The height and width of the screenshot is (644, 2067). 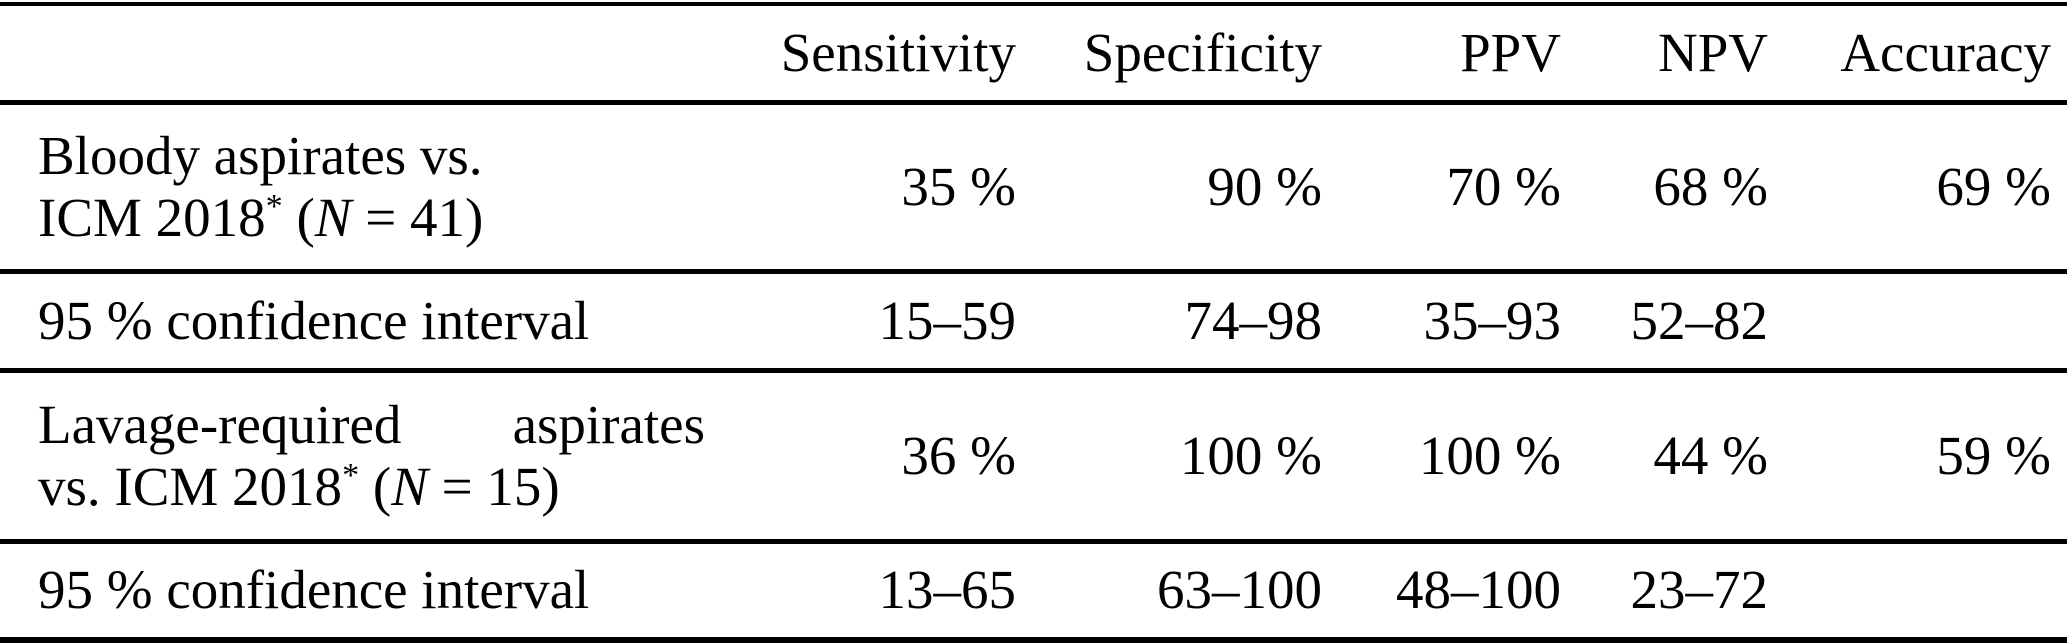 What do you see at coordinates (1710, 455) in the screenshot?
I see `value-cell-npv: 44 %` at bounding box center [1710, 455].